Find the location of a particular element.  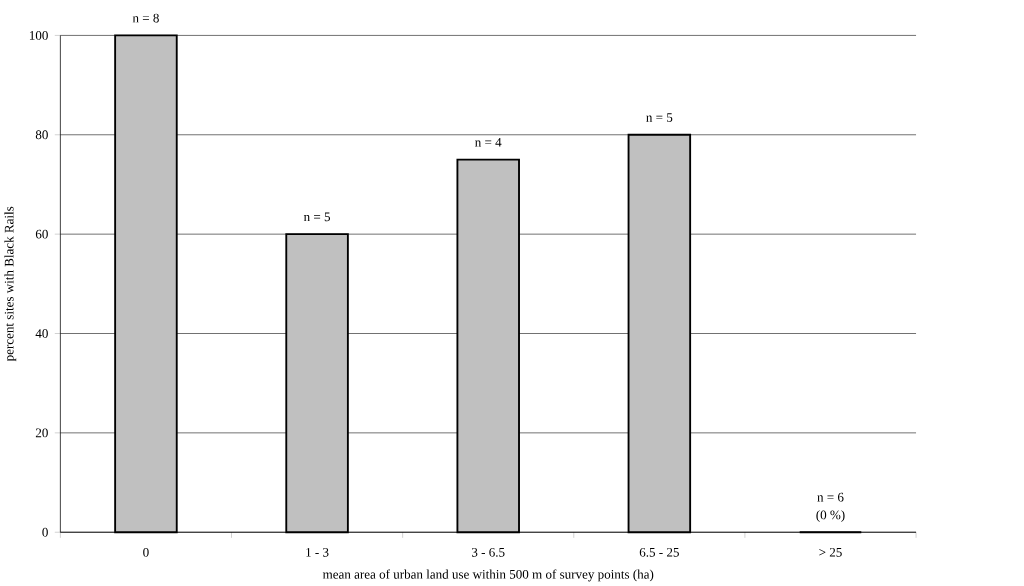

y-tick-label: 60 is located at coordinates (41, 234).